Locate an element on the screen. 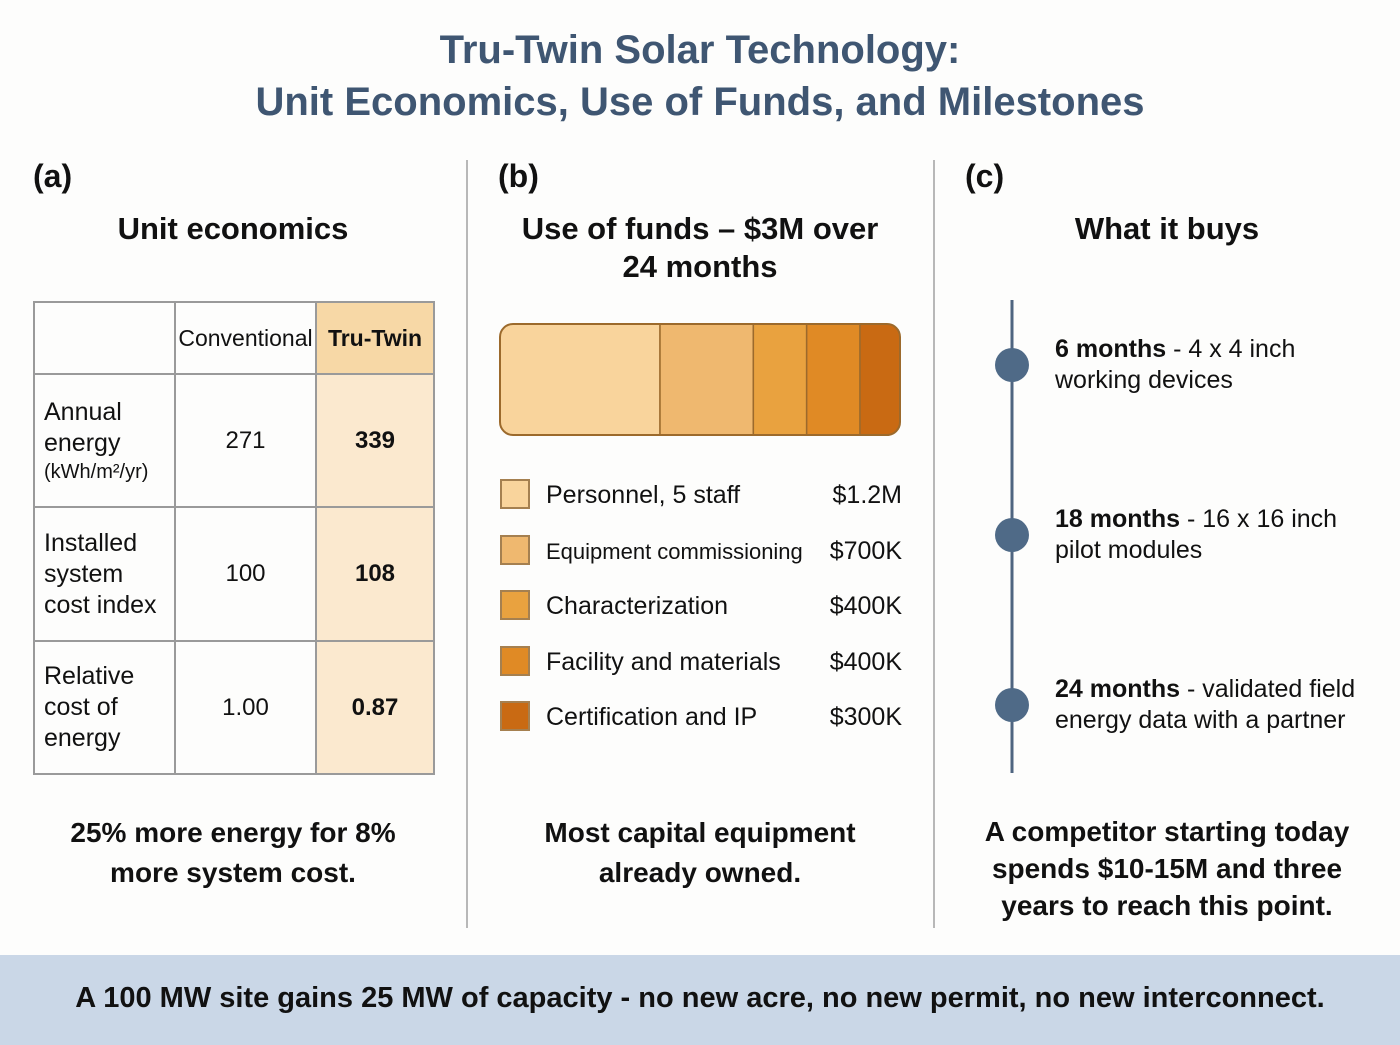  milestone: 6 months - 4 x 4 inch working devices is located at coordinates (1212, 365).